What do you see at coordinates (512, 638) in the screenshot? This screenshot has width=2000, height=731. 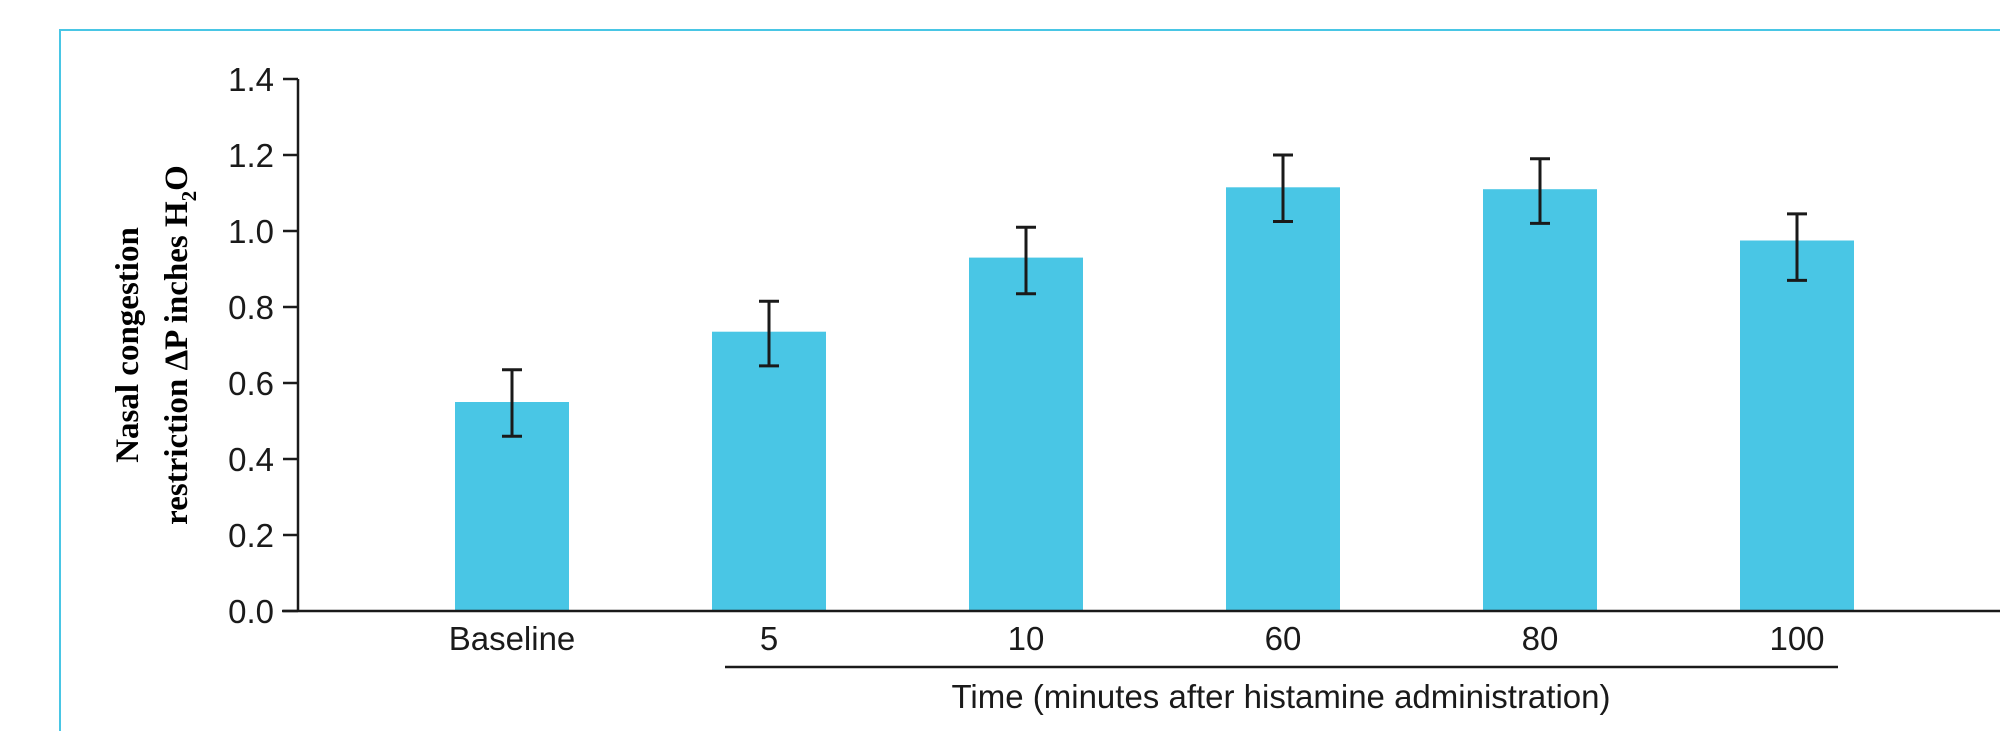 I see `x-category-label: Baseline` at bounding box center [512, 638].